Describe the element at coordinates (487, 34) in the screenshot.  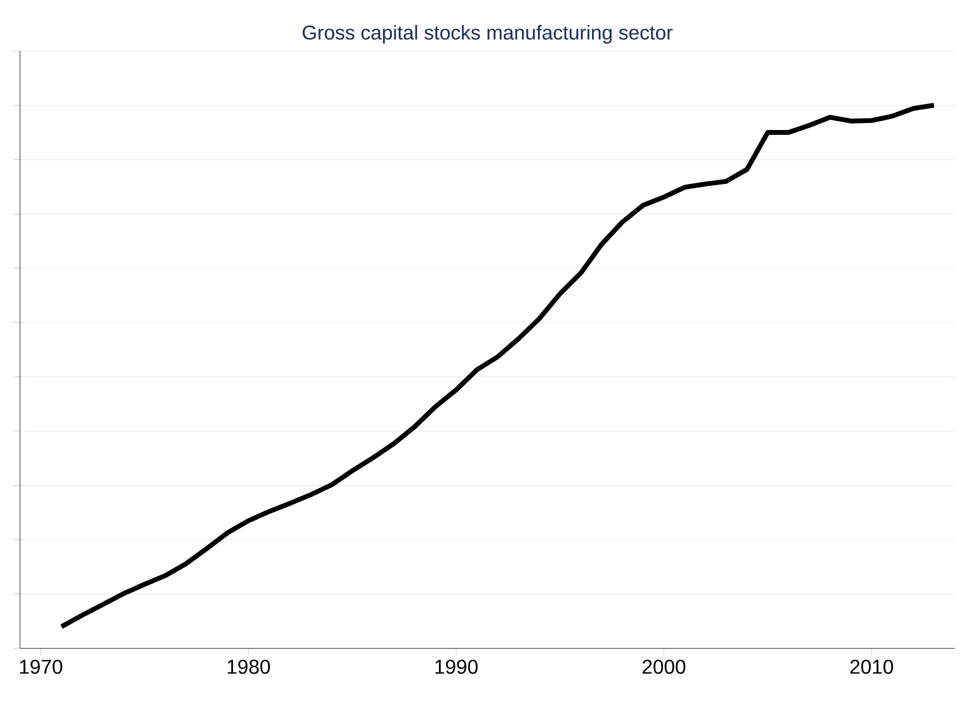
I see `chart-title: Gross capital stocks manufacturing sector` at that location.